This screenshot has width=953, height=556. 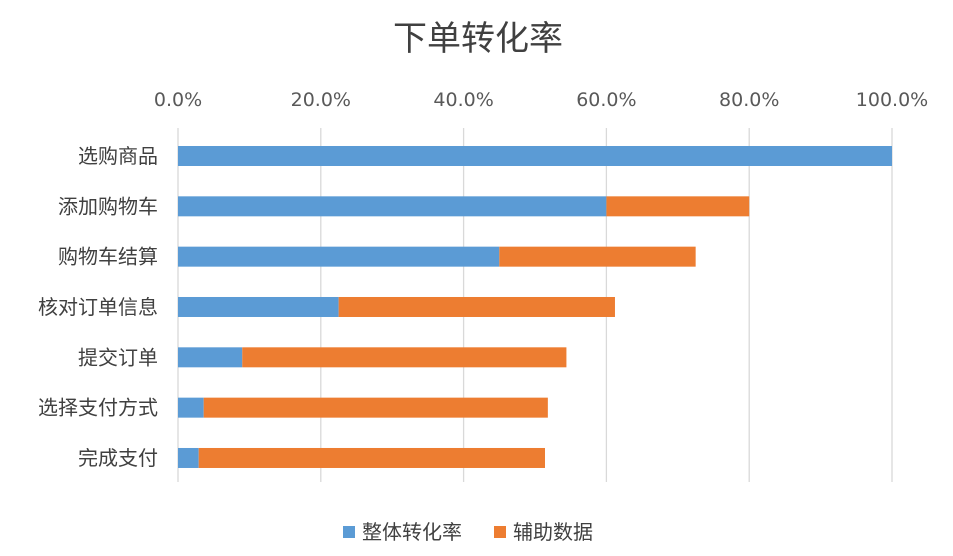 I want to click on legend-label: 整体转化率, so click(x=412, y=532).